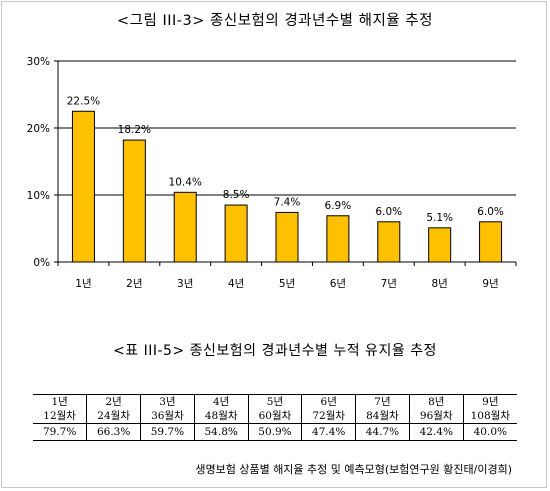  I want to click on data-label: 18.2%, so click(134, 130).